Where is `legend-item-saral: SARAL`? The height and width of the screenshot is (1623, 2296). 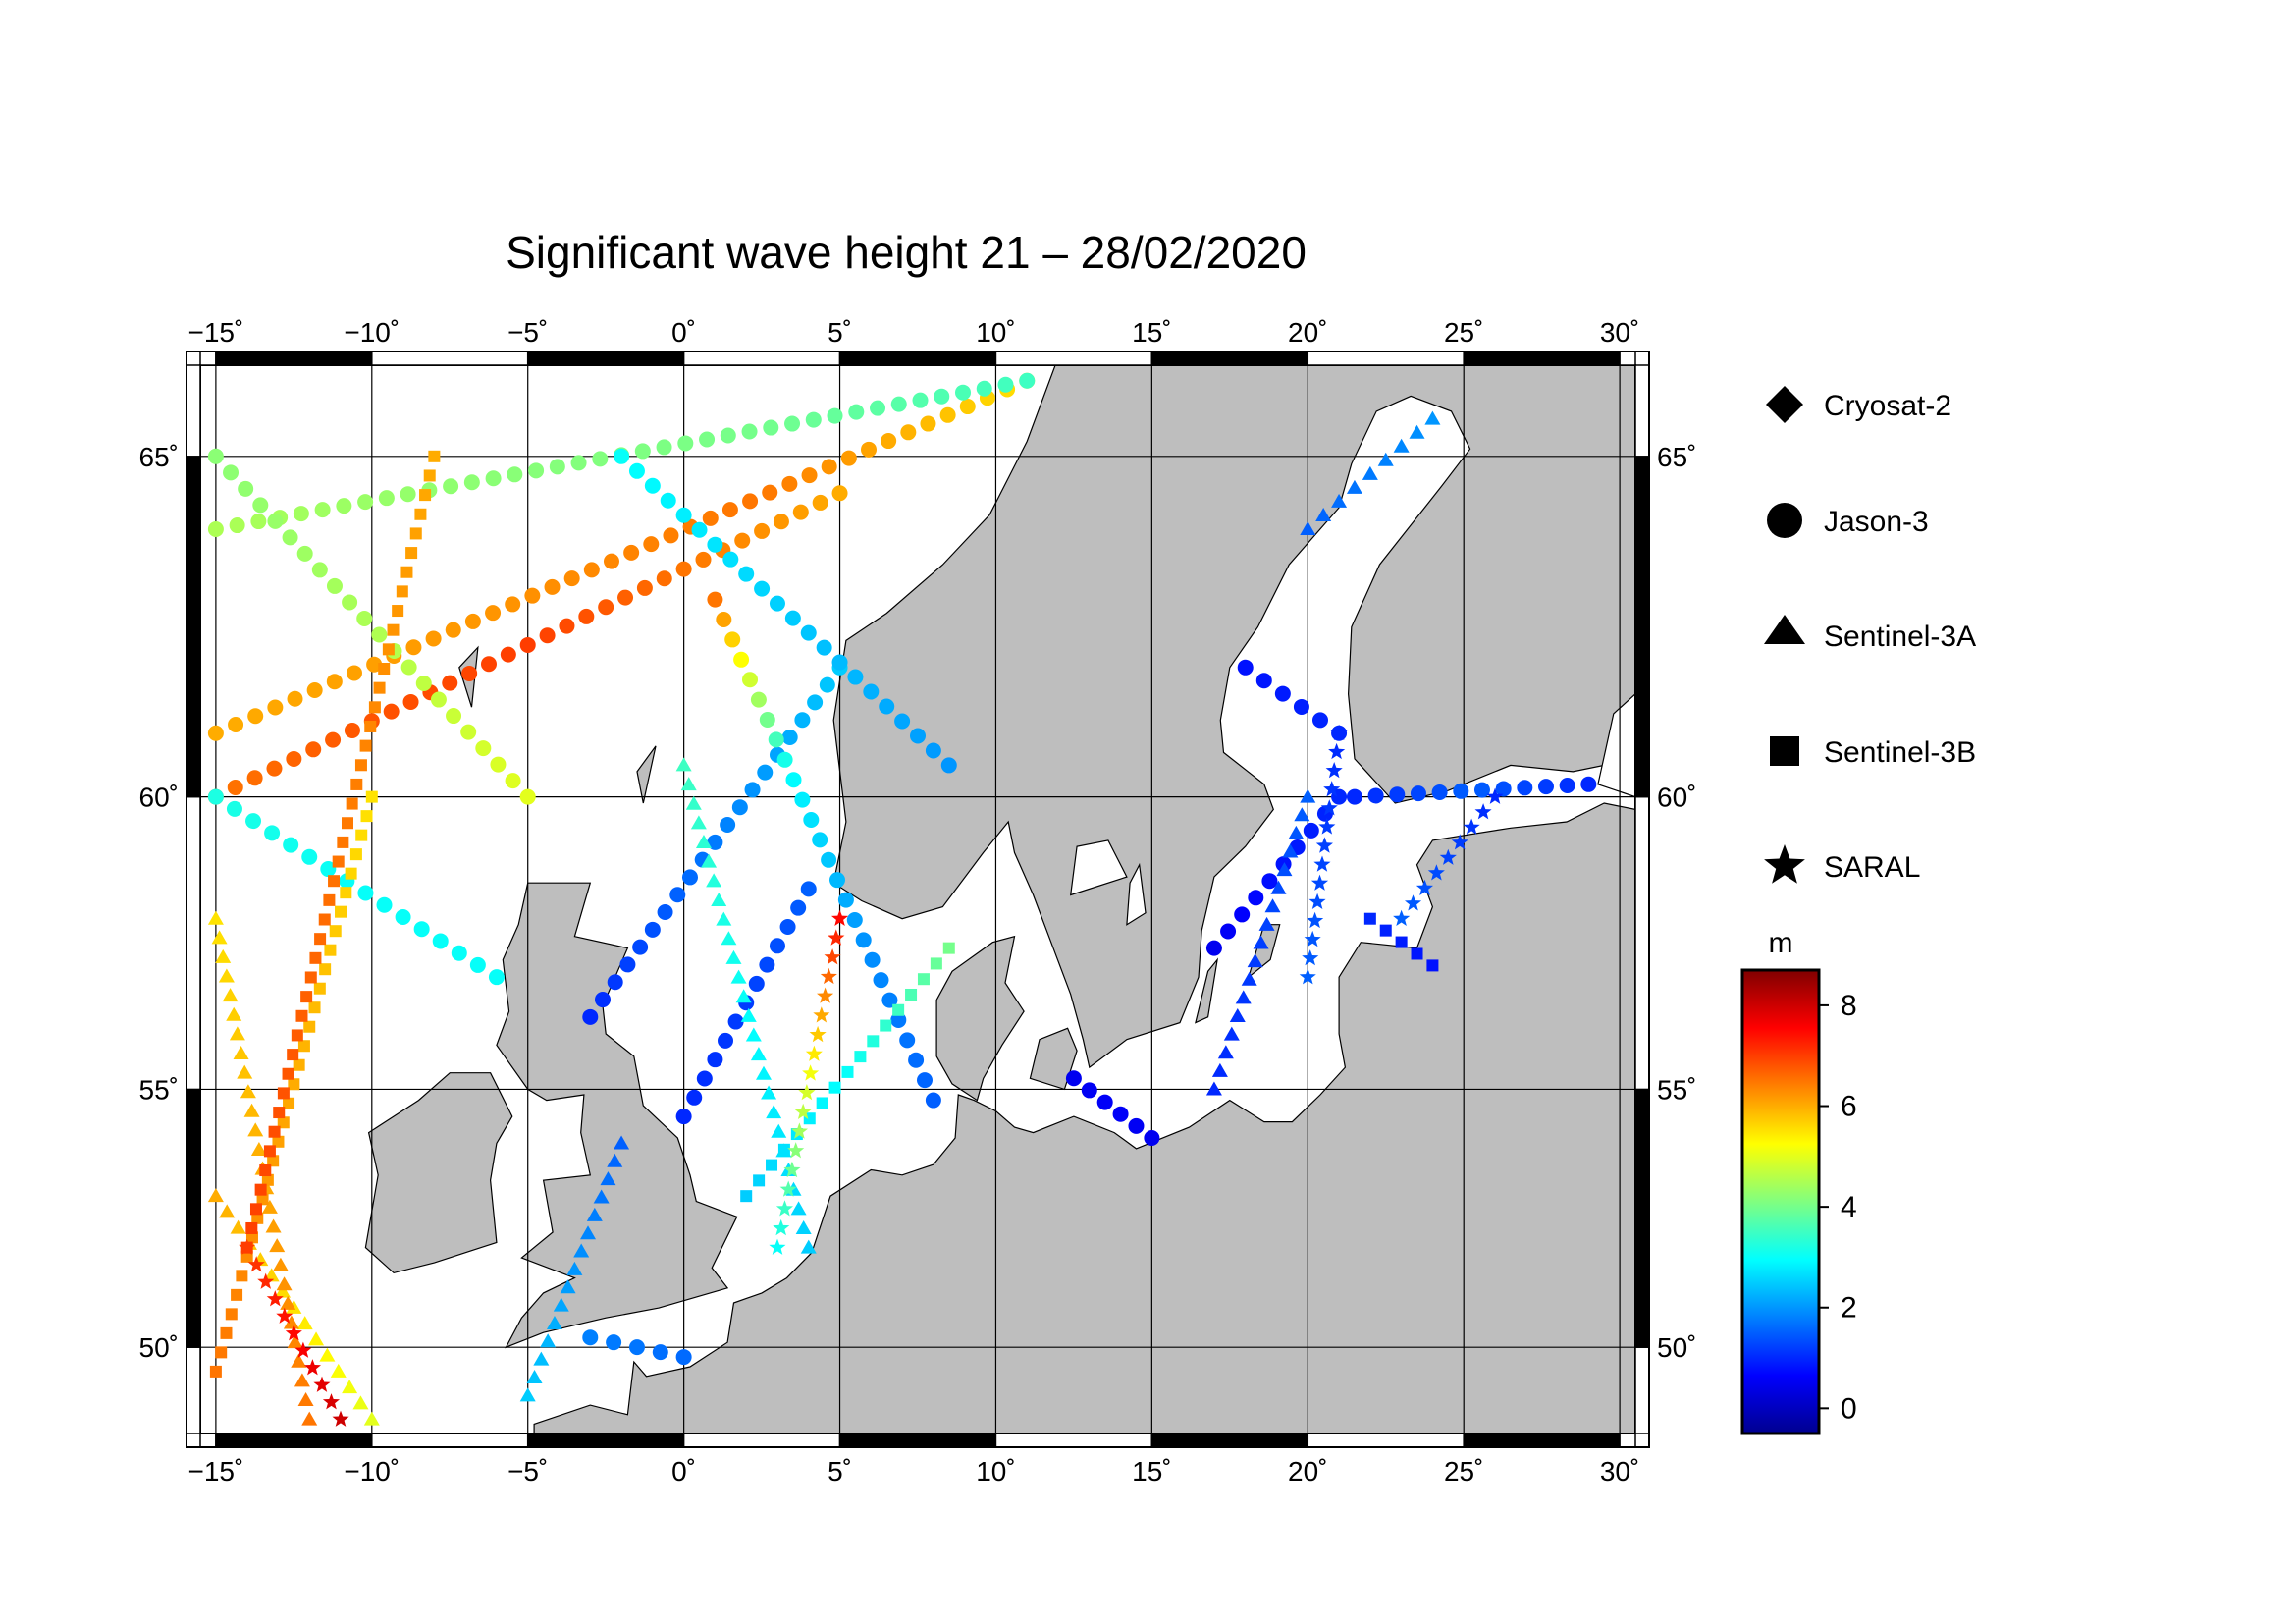 legend-item-saral: SARAL is located at coordinates (1842, 864).